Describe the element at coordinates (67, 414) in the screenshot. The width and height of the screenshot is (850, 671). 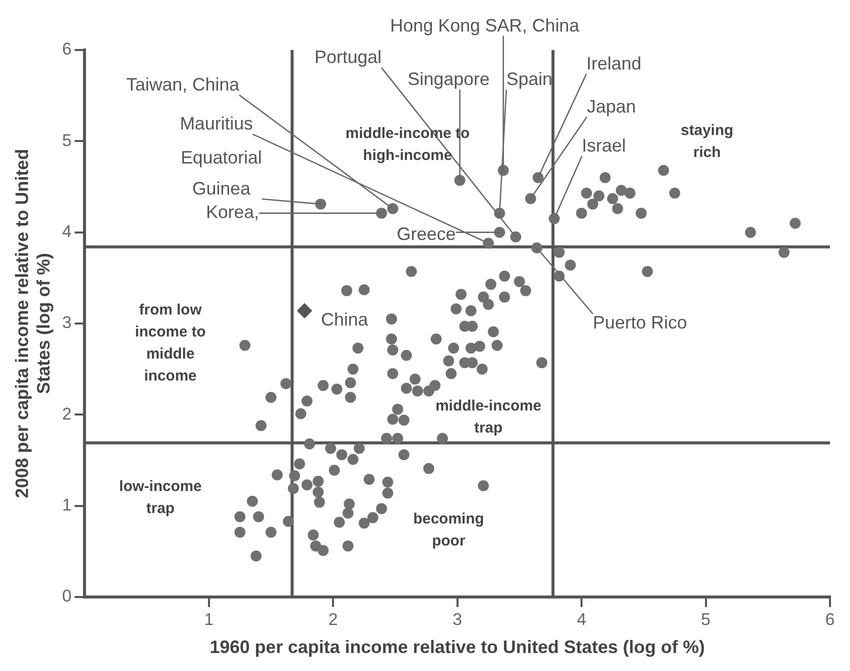
I see `y-tick-label: 2` at that location.